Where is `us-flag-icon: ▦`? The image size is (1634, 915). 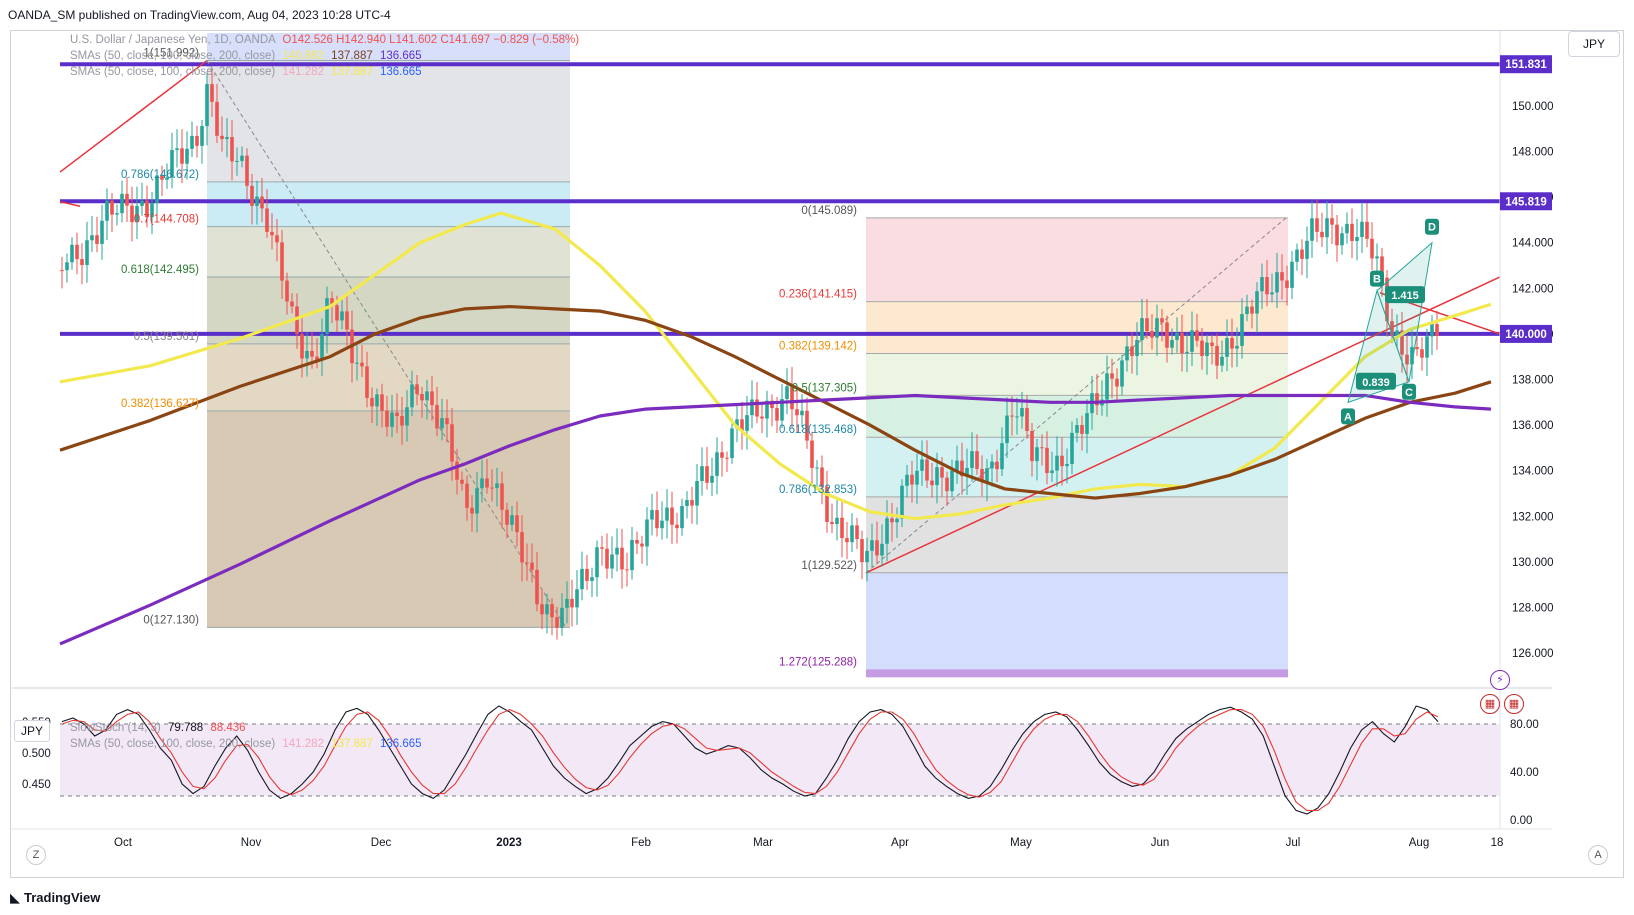 us-flag-icon: ▦ is located at coordinates (1490, 704).